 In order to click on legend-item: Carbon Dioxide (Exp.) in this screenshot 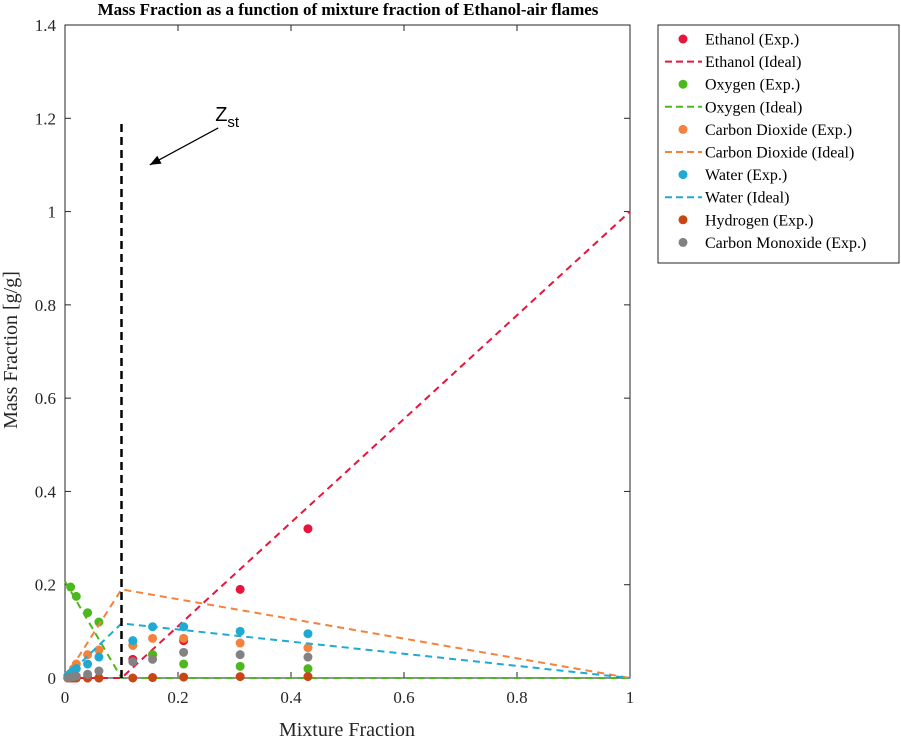, I will do `click(765, 130)`.